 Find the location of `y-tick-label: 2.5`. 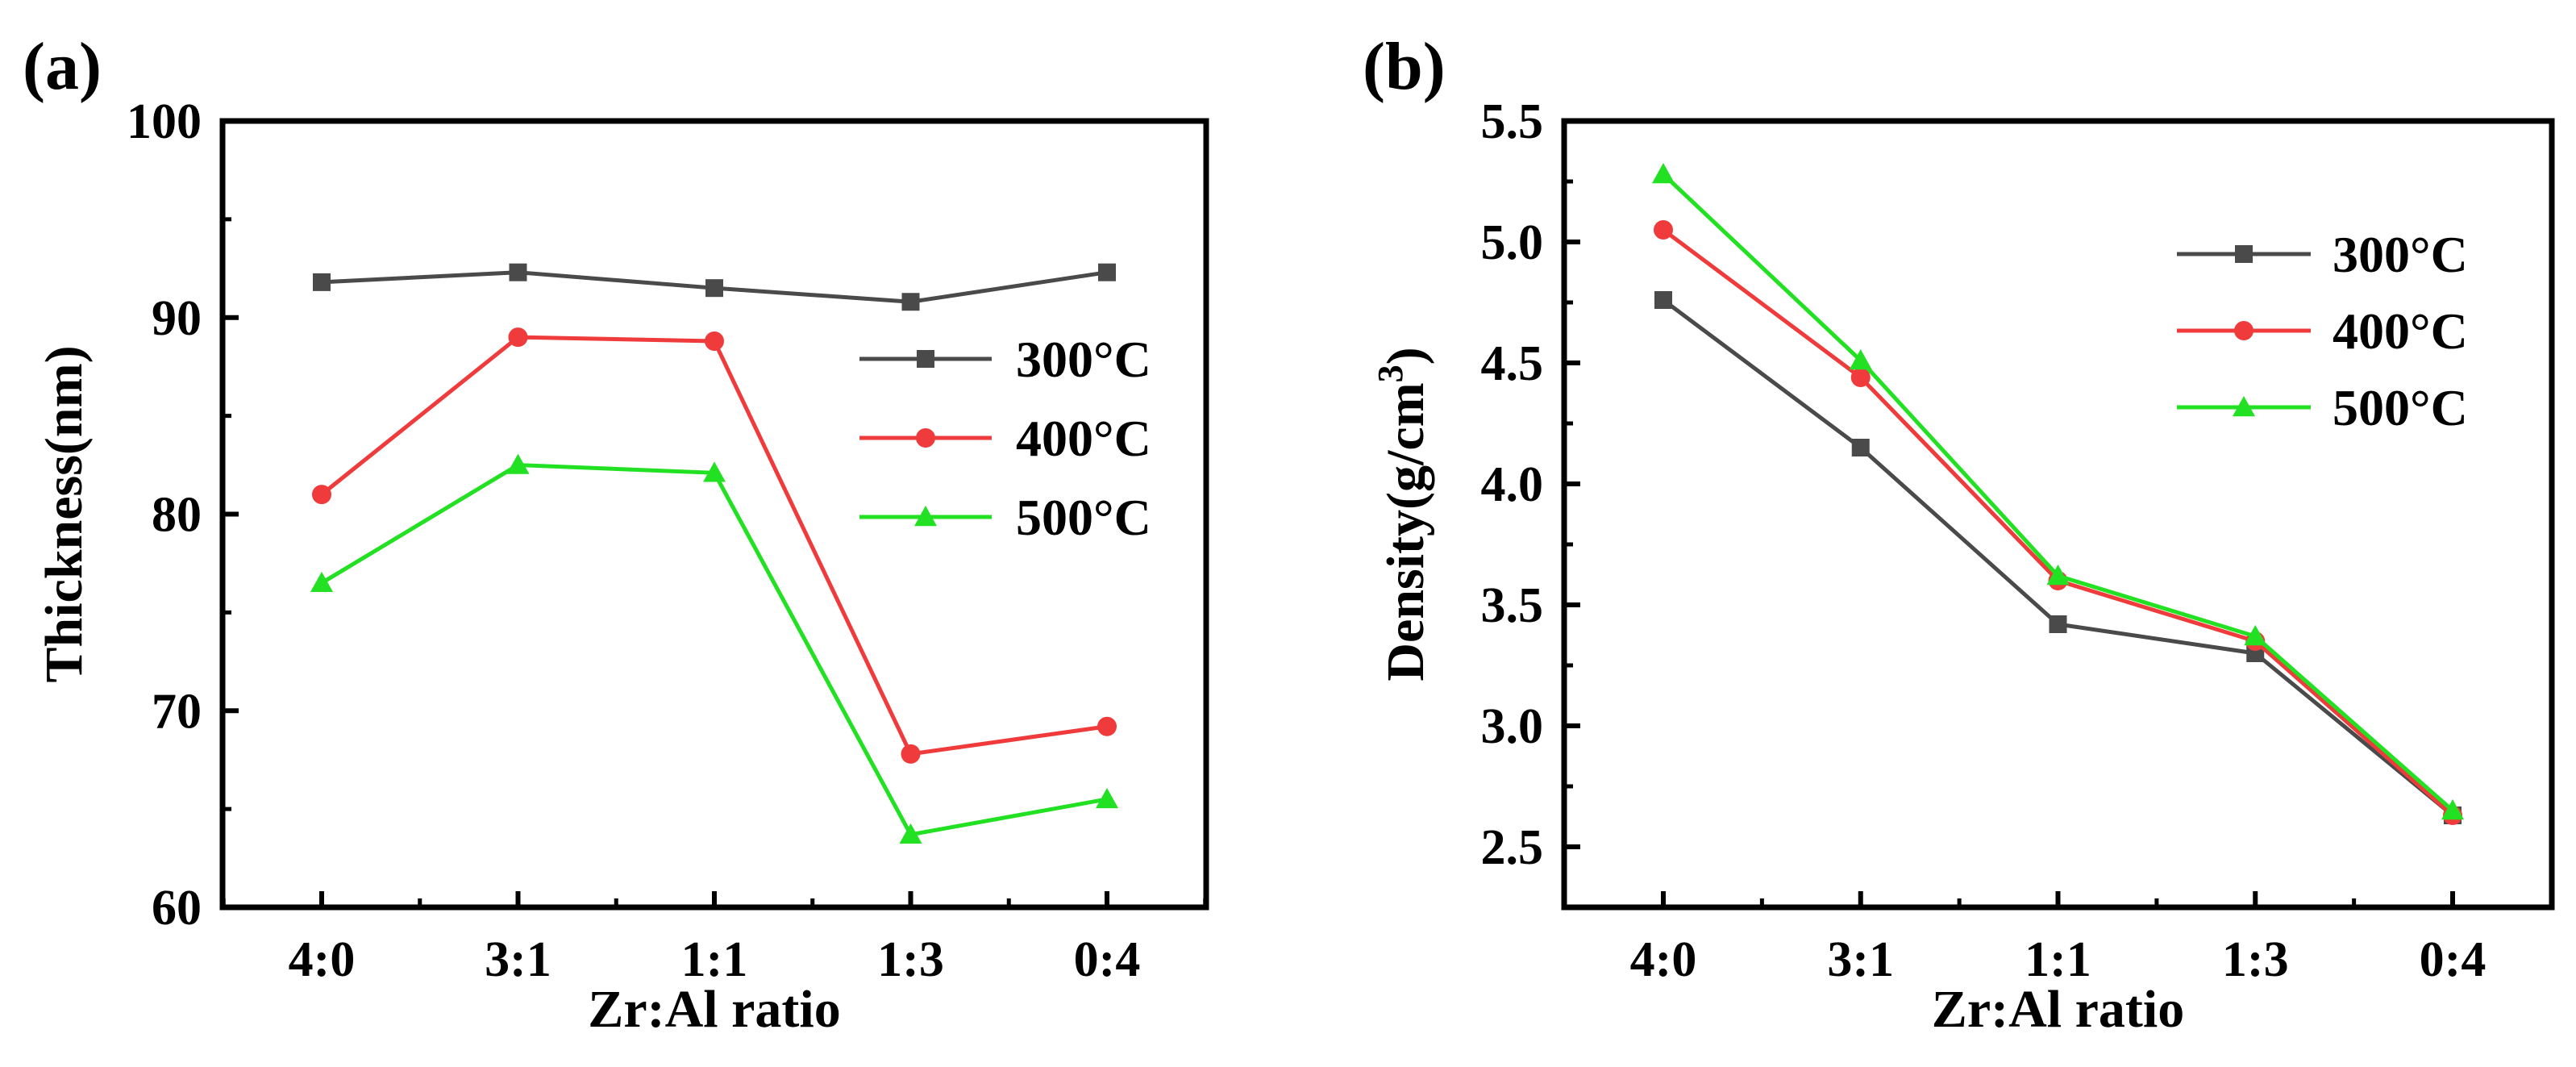

y-tick-label: 2.5 is located at coordinates (1513, 847).